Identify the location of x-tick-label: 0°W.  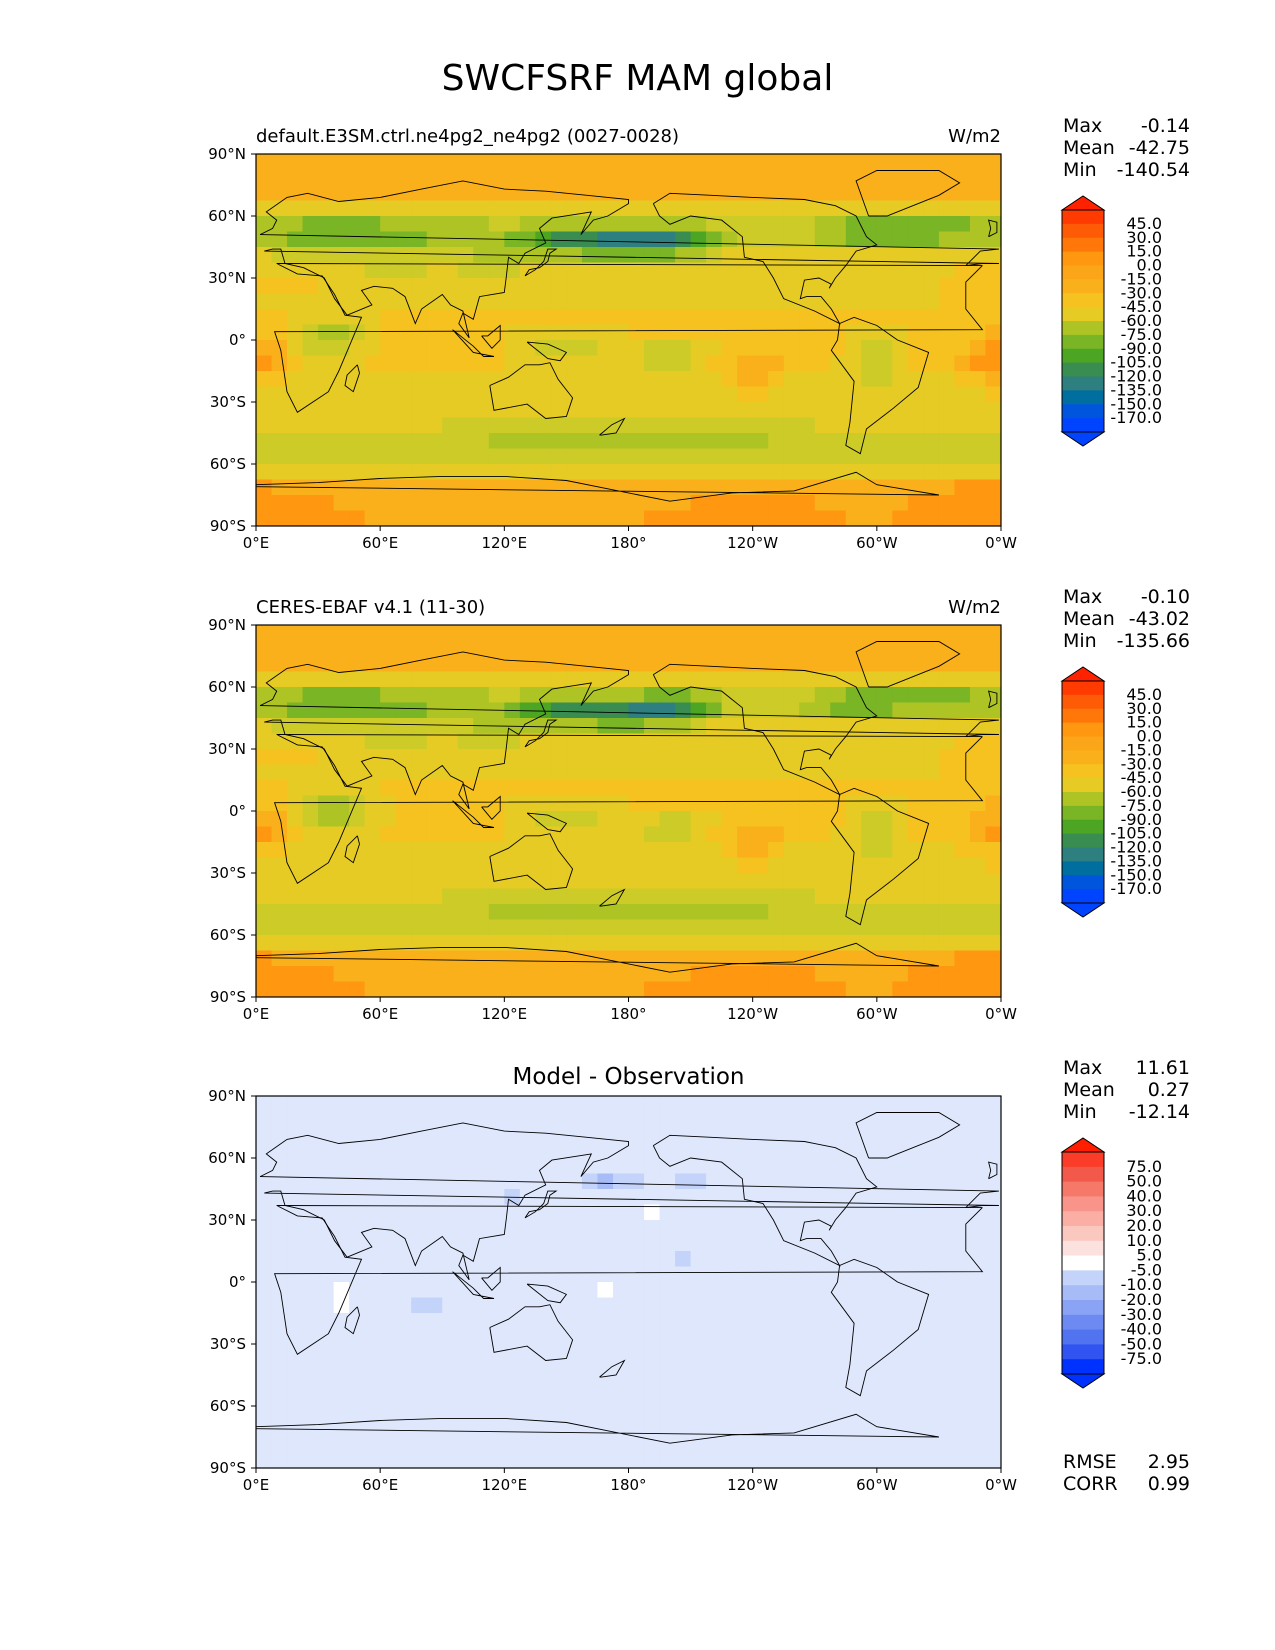
(1001, 543).